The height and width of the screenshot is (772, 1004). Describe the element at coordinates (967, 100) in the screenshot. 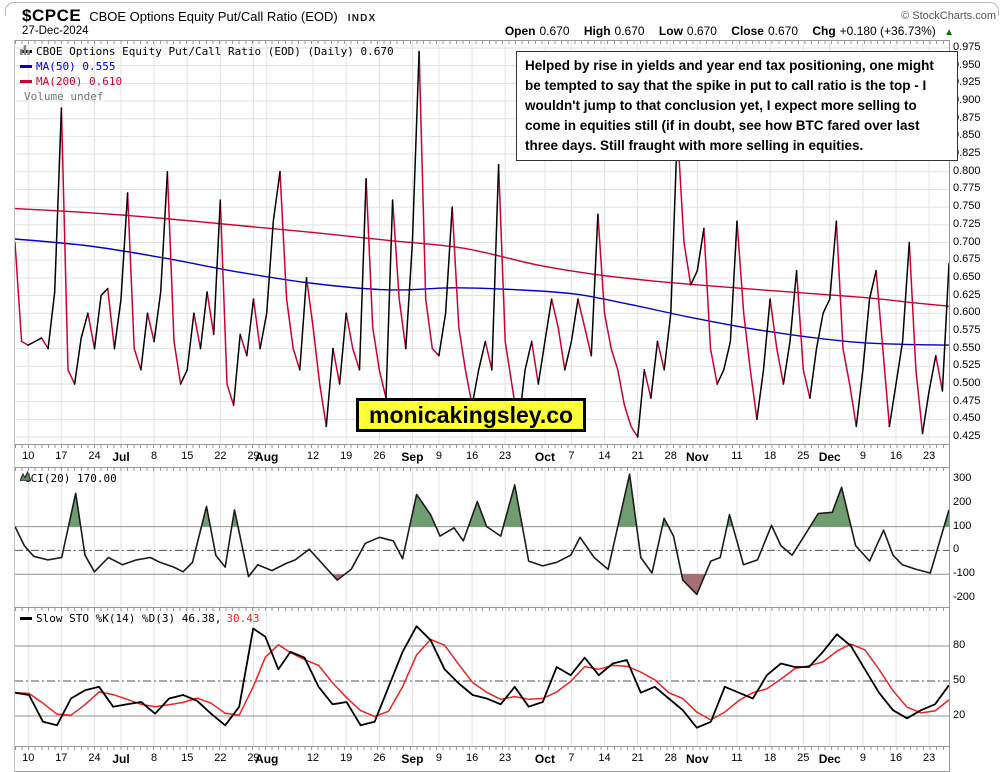

I see `y-tick-label: 0.900` at that location.